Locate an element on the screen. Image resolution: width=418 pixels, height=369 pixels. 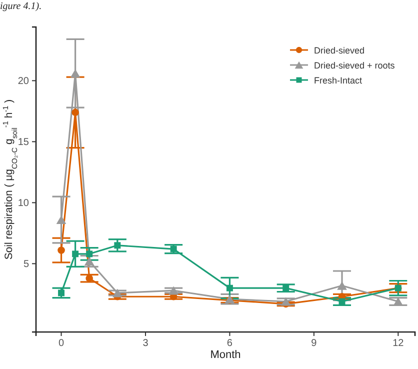
legend-label: Fresh-Intact is located at coordinates (338, 81).